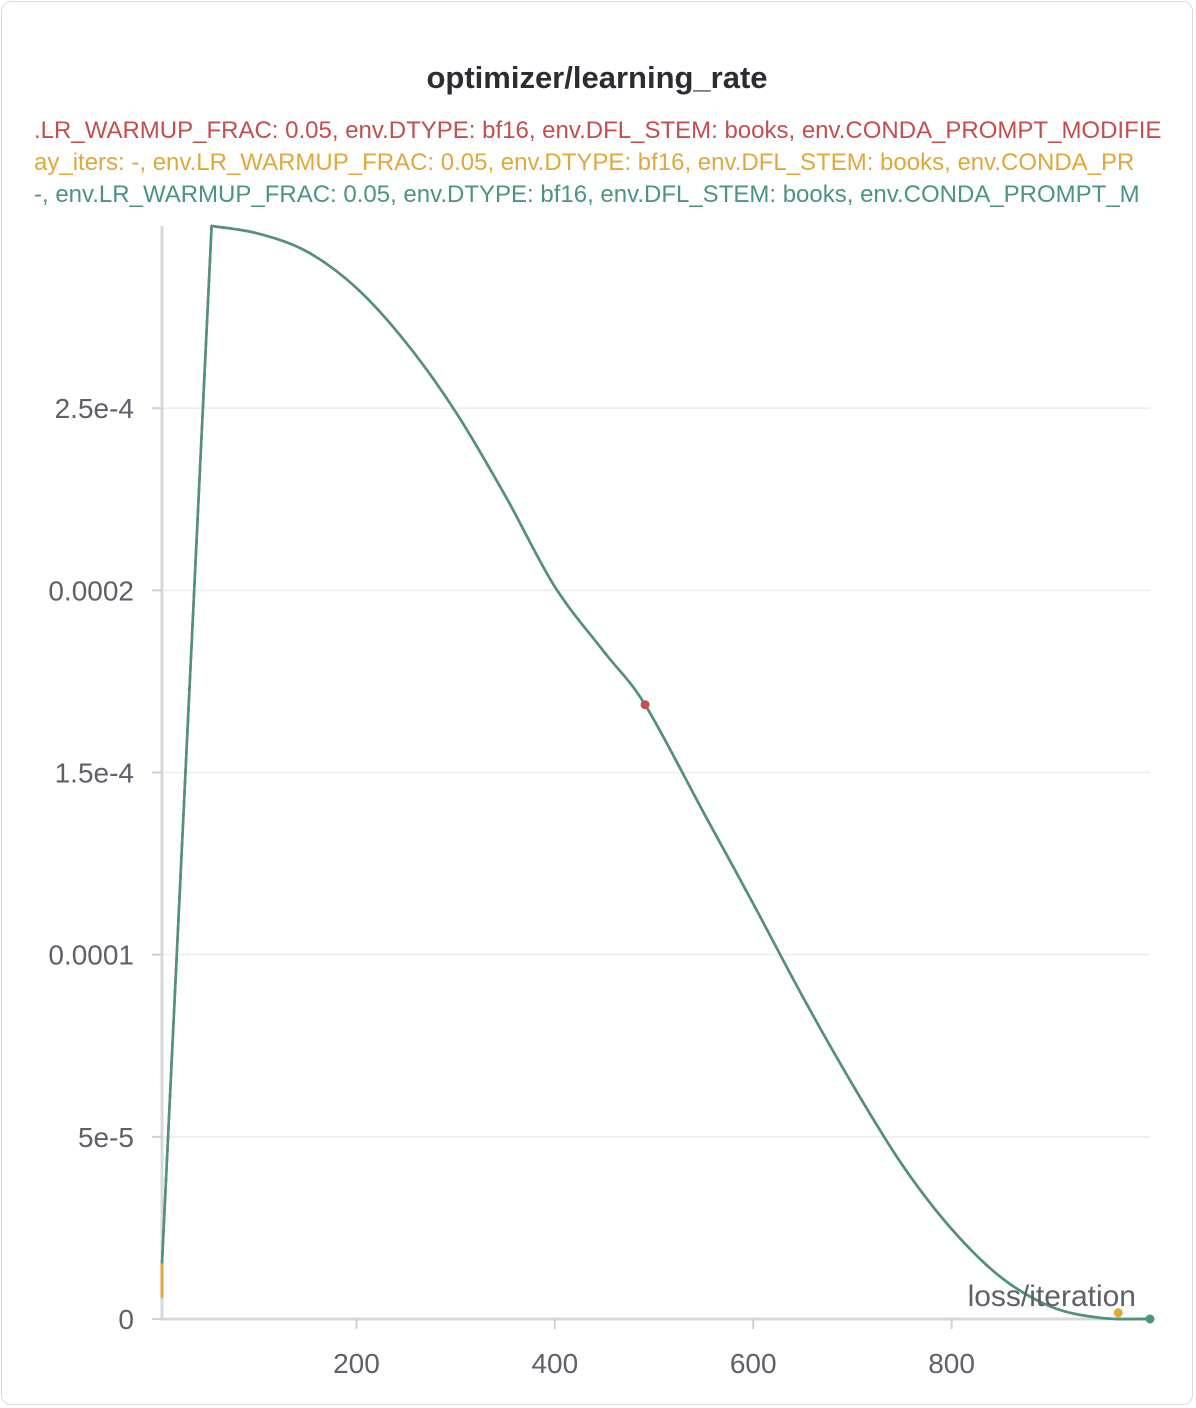 The image size is (1196, 1408). Describe the element at coordinates (1150, 1319) in the screenshot. I see `marker-run-teal` at that location.